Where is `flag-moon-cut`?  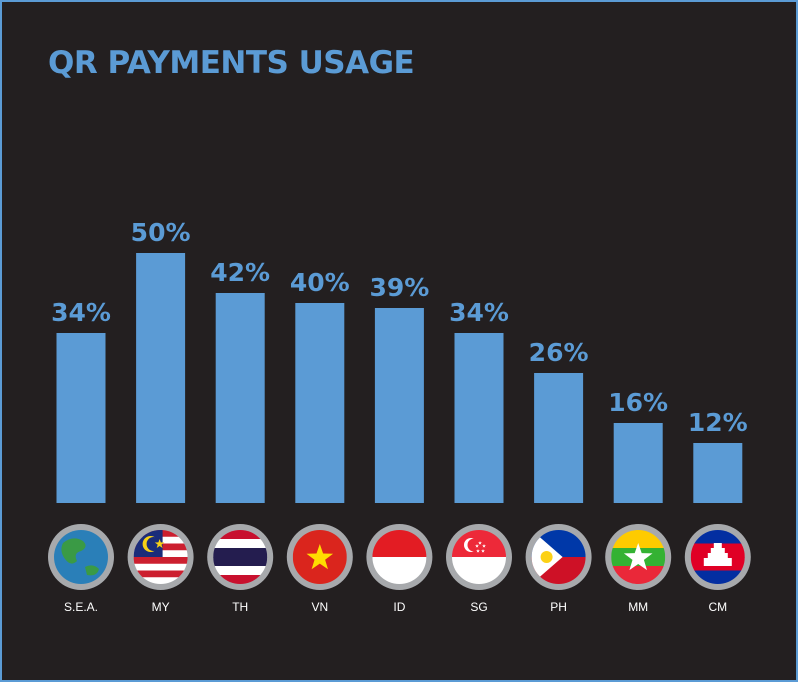 flag-moon-cut is located at coordinates (474, 545).